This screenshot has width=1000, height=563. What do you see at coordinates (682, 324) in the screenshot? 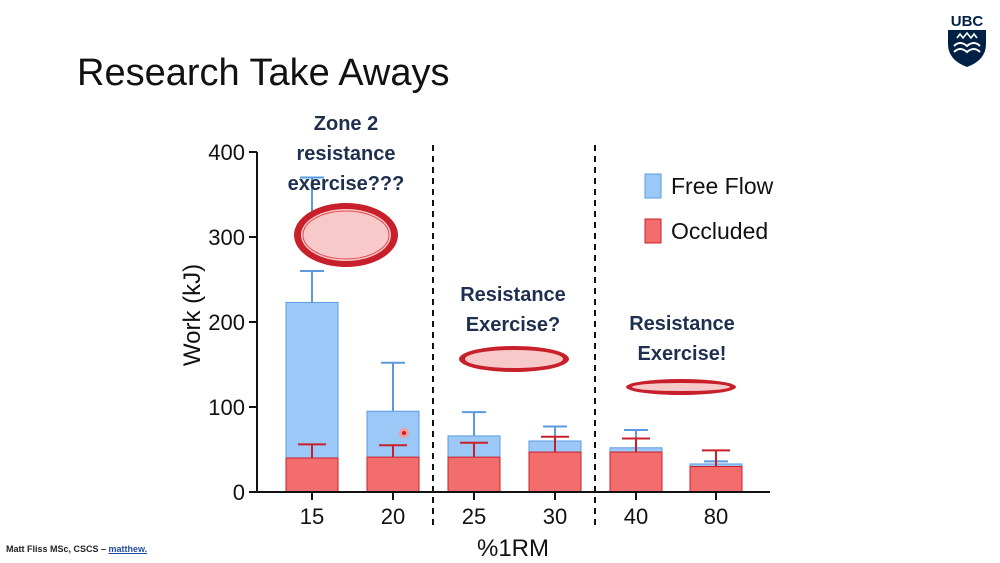
I see `annotation-3-line-1: Resistance` at bounding box center [682, 324].